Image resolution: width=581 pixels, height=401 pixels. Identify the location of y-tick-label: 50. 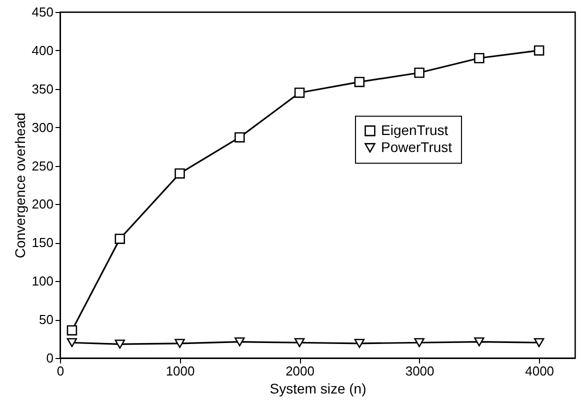
(46, 320).